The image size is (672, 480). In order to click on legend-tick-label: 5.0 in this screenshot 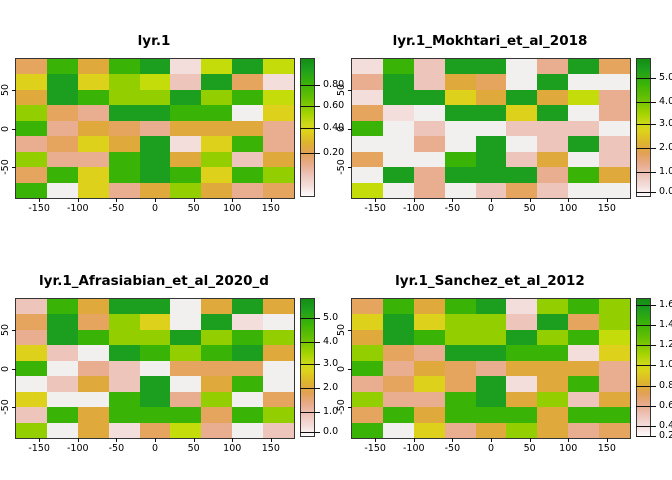, I will do `click(665, 78)`.